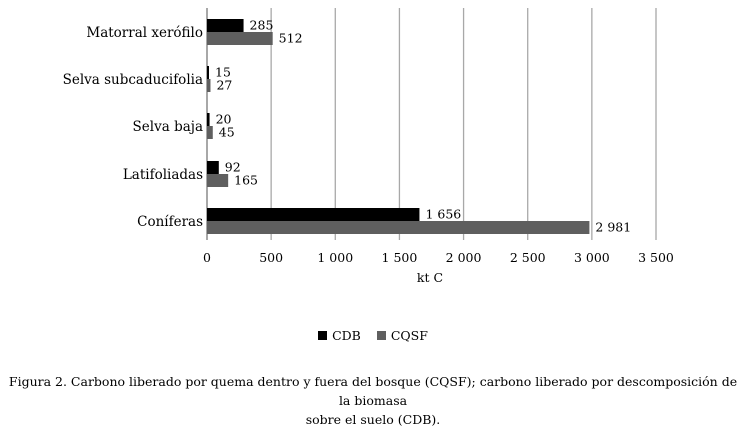  I want to click on x-axis-title: kt C, so click(430, 277).